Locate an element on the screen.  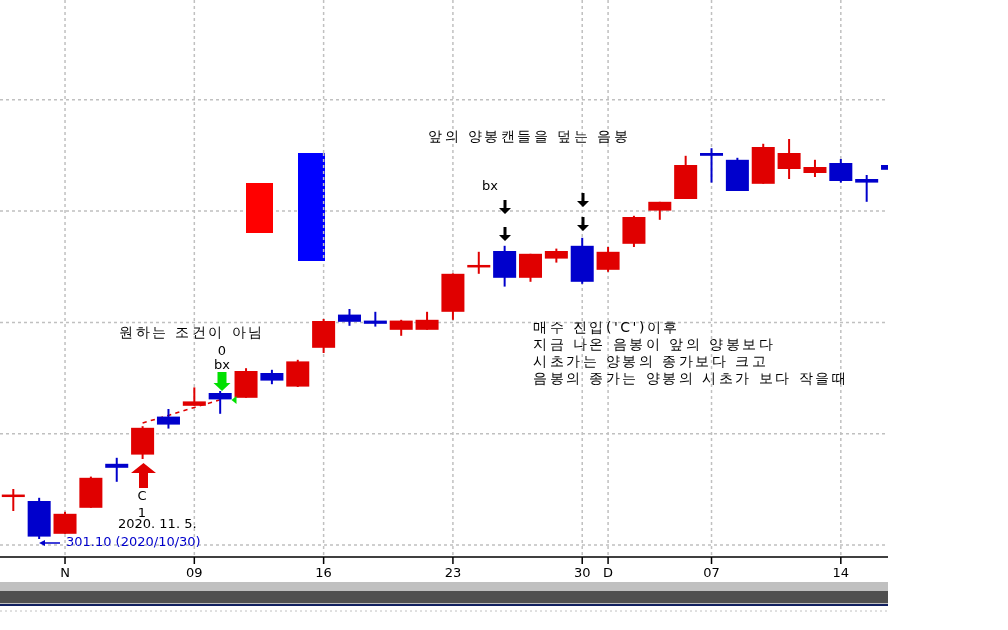
annotation: 원하는 조건이 아님 is located at coordinates (192, 332).